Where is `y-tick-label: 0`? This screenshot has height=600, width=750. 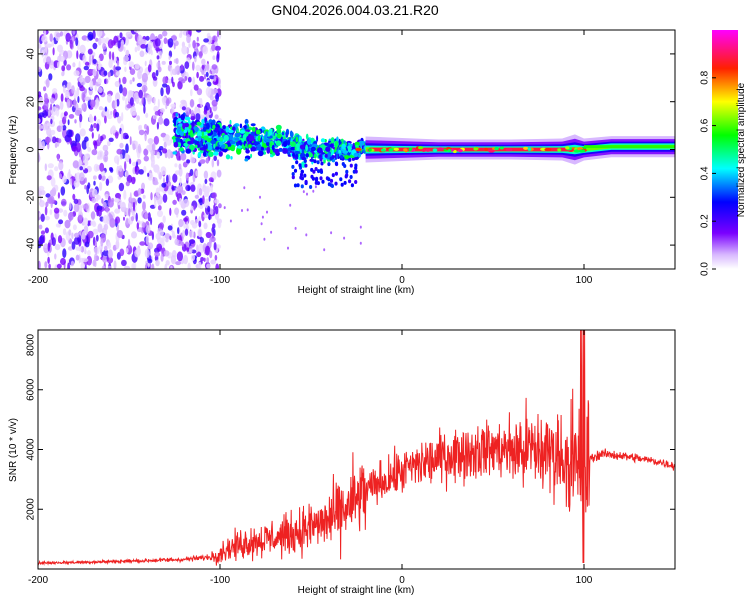
y-tick-label: 0 is located at coordinates (31, 149).